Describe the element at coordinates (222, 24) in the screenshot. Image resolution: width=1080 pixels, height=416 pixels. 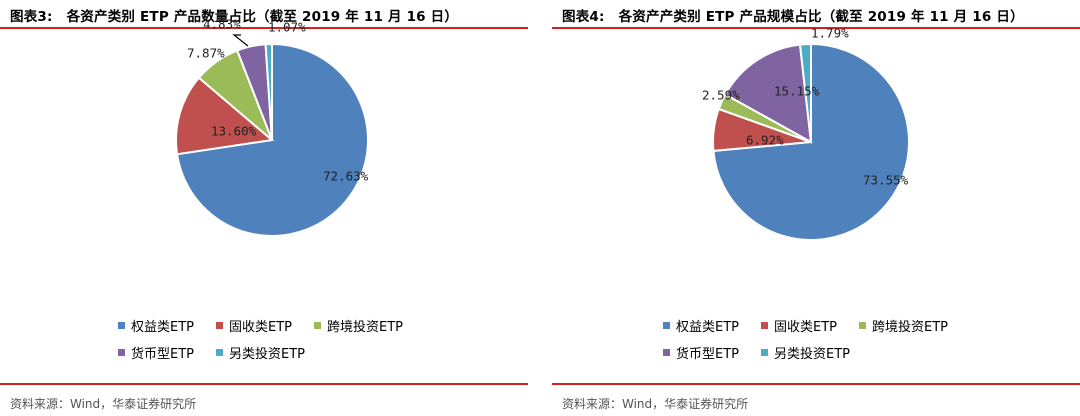
I see `data-label: 4.83%` at that location.